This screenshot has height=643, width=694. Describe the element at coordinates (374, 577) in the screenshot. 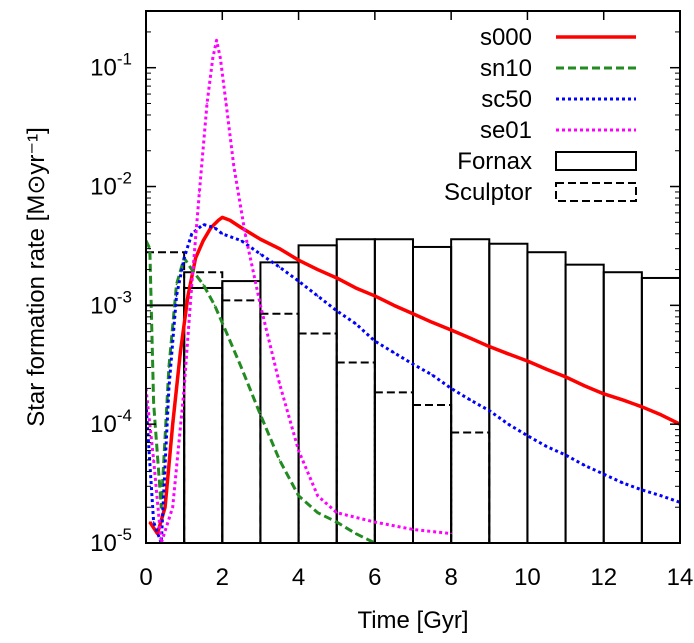

I see `x-tick-label: 6` at that location.